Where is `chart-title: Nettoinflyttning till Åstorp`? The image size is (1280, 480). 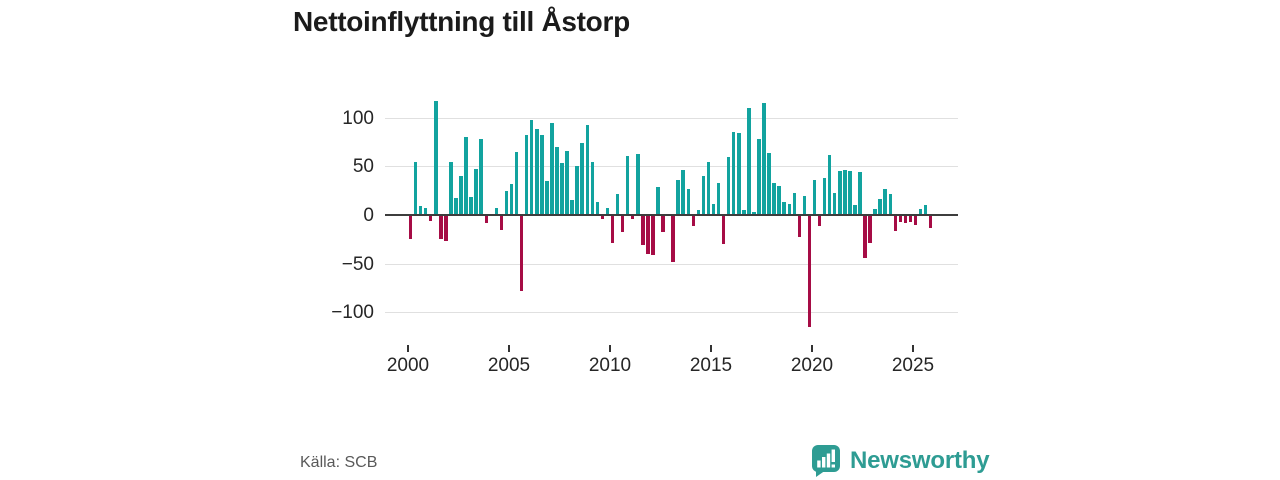
chart-title: Nettoinflyttning till Åstorp is located at coordinates (461, 21).